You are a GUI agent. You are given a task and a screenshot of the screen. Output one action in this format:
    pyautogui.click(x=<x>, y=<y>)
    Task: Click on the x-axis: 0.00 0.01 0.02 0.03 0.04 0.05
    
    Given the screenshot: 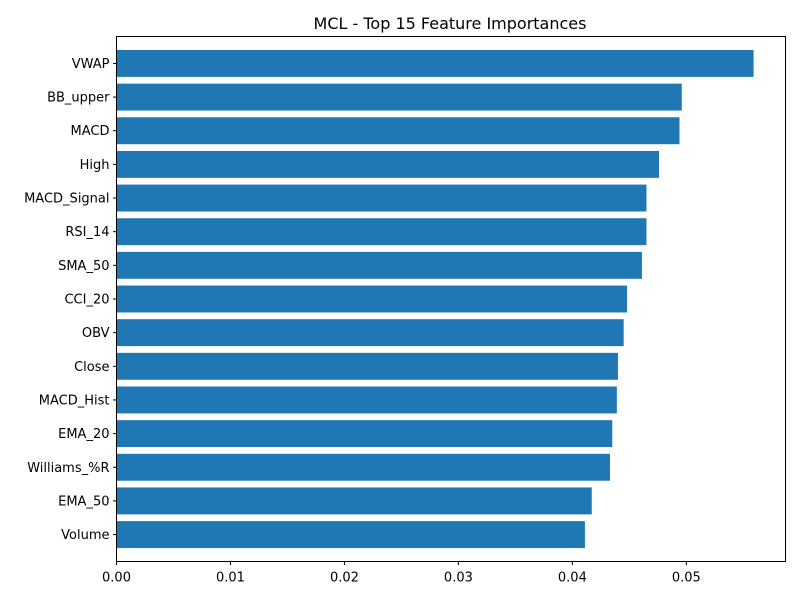 What is the action you would take?
    pyautogui.click(x=401, y=573)
    